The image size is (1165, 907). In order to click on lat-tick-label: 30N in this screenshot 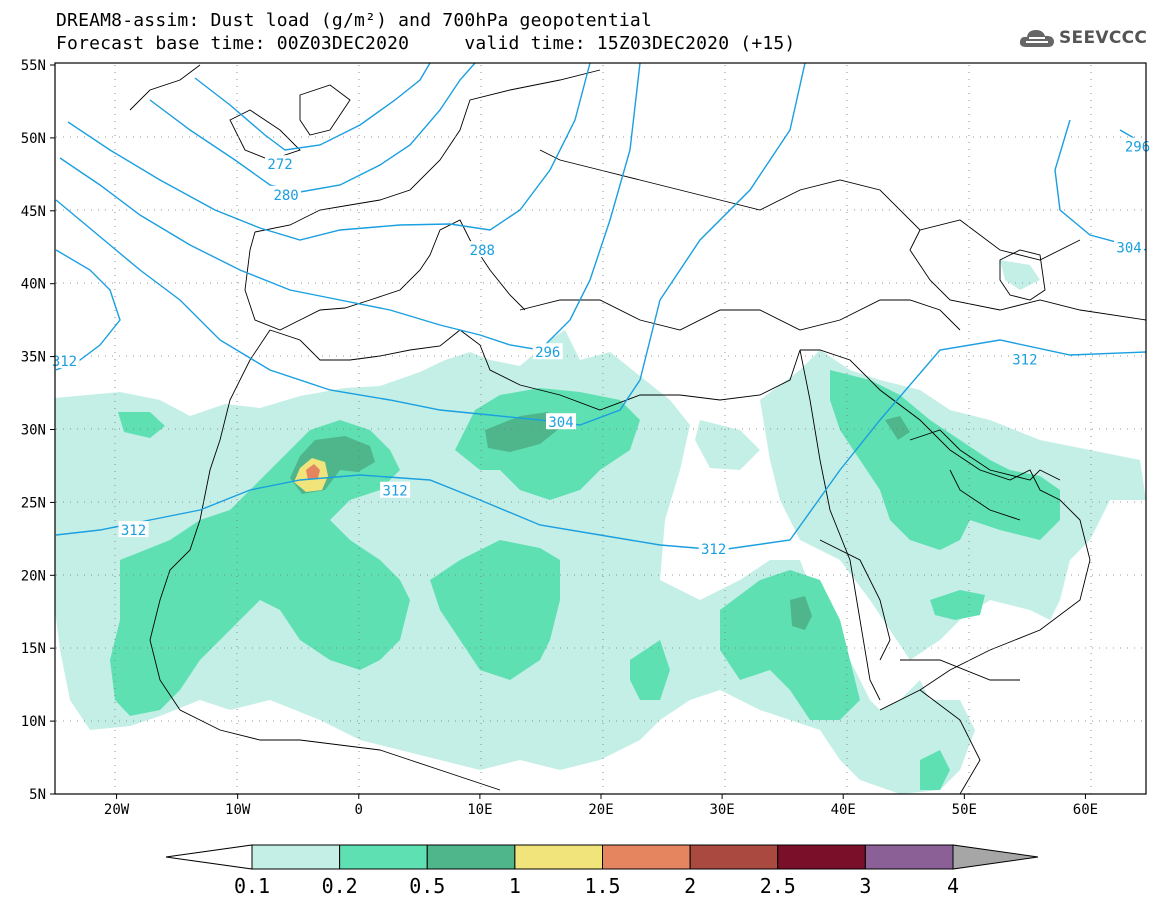, I will do `click(33, 431)`.